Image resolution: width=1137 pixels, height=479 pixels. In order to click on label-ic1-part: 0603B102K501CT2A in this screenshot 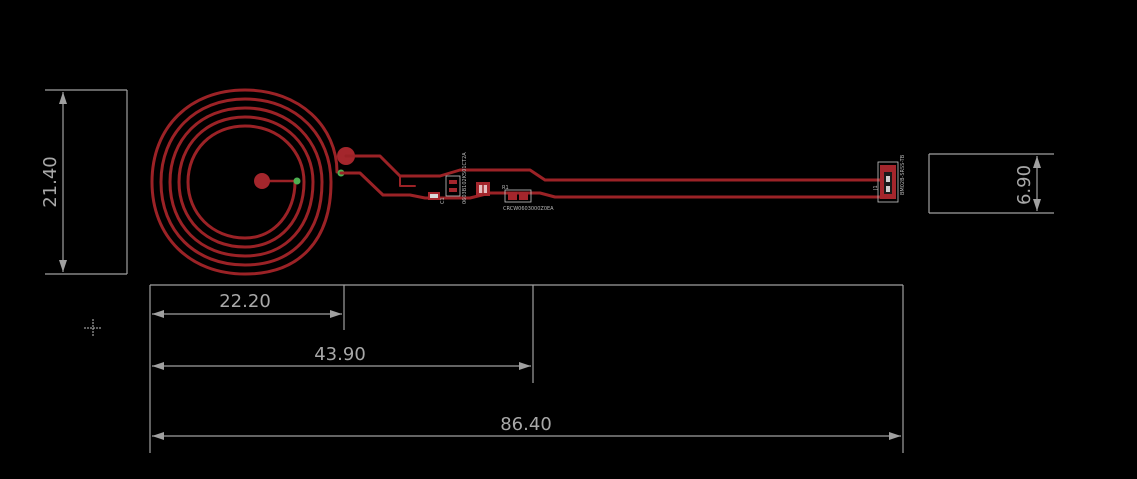, I will do `click(465, 178)`.